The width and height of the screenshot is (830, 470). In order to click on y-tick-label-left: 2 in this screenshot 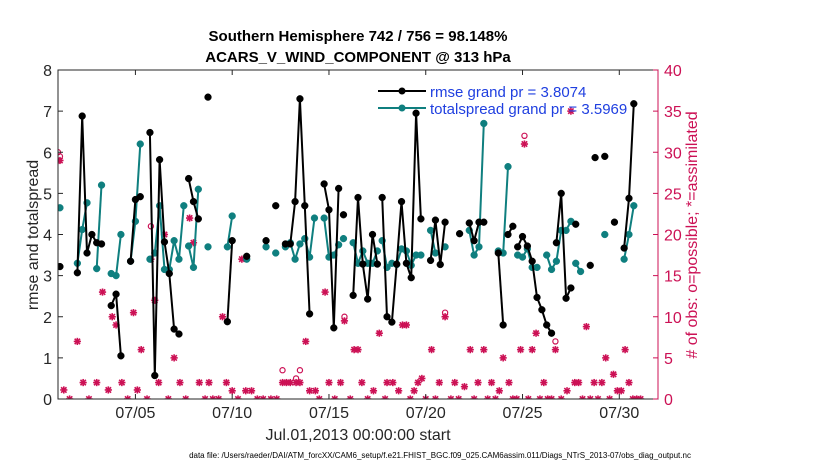, I will do `click(47, 318)`.